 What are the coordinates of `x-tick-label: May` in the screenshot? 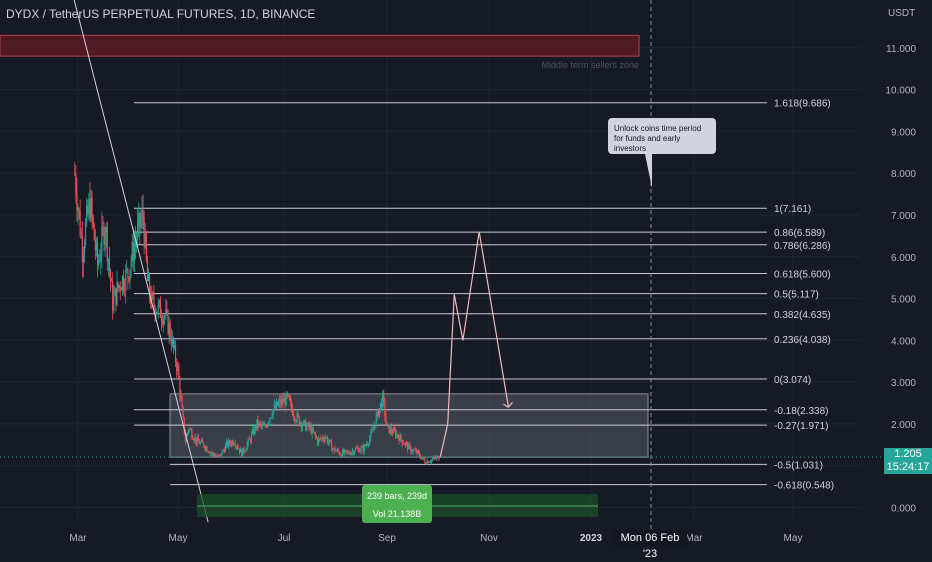 It's located at (178, 538).